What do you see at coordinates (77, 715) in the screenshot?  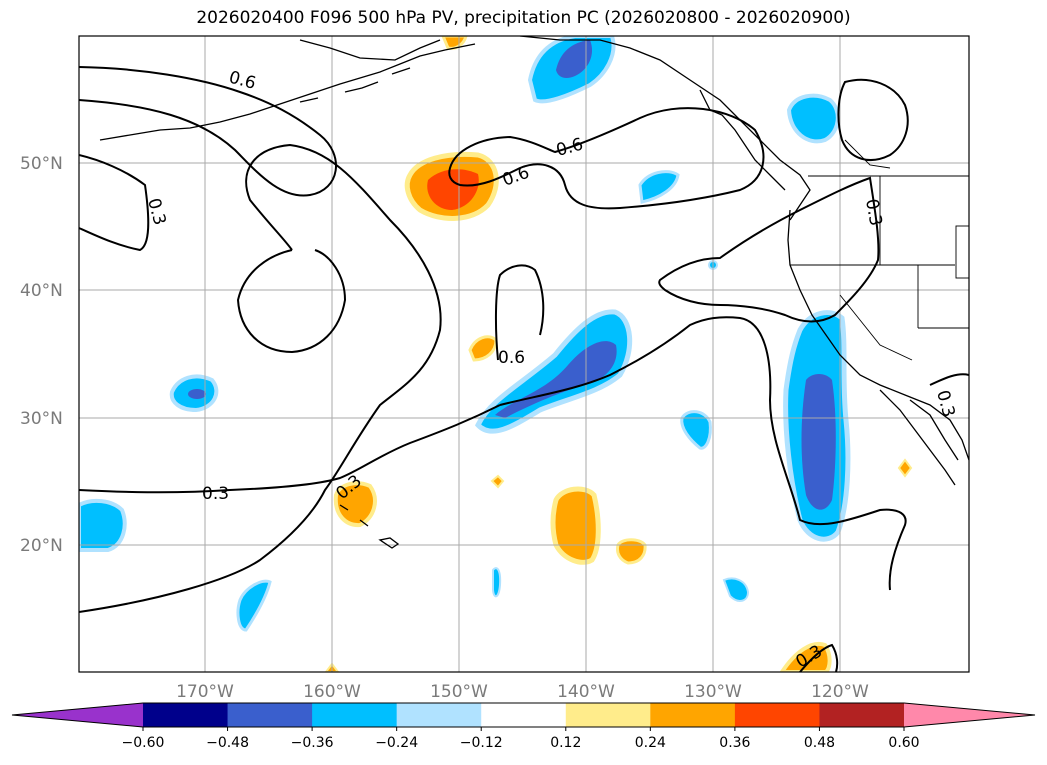 I see `colorbar-extend-low` at bounding box center [77, 715].